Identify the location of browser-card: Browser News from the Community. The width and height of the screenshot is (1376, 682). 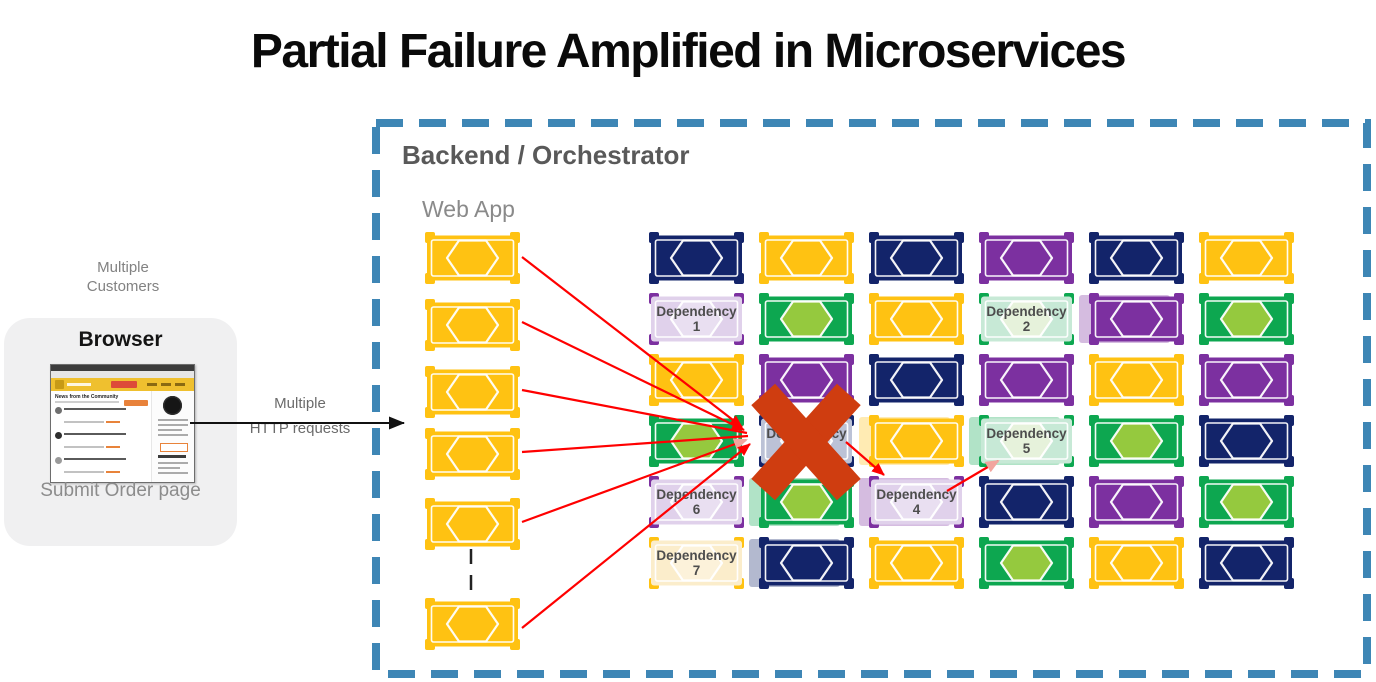
(120, 432).